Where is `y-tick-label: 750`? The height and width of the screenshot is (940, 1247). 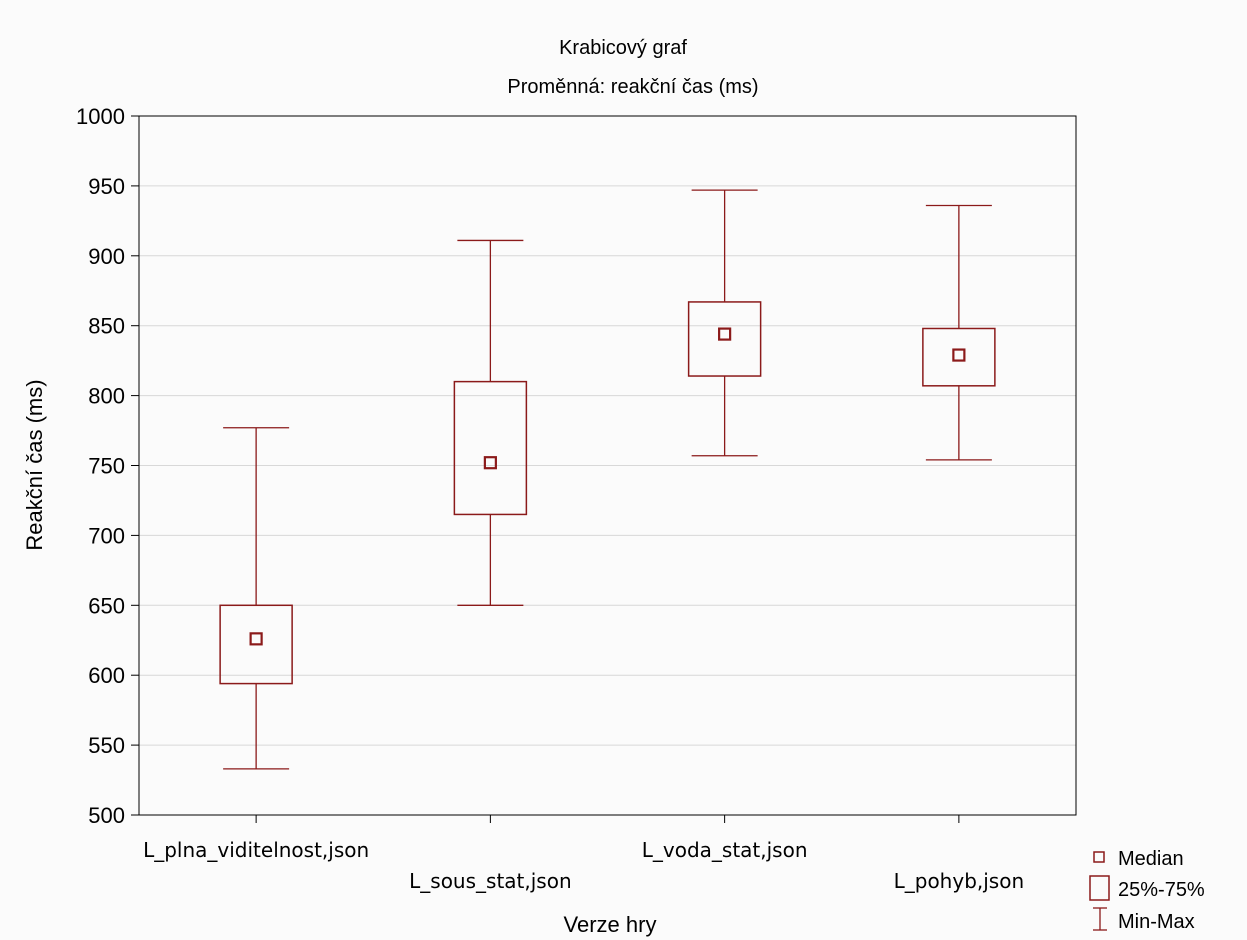
y-tick-label: 750 is located at coordinates (106, 466).